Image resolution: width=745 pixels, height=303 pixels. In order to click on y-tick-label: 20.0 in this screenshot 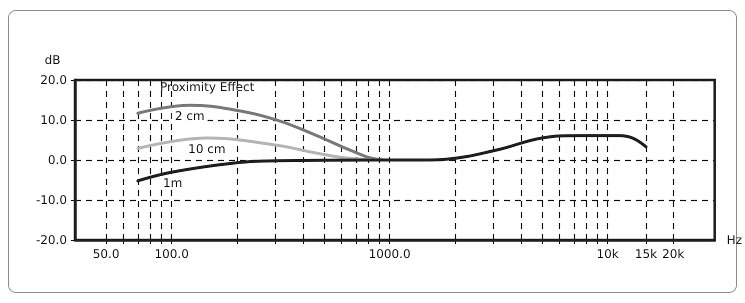, I will do `click(53, 80)`.